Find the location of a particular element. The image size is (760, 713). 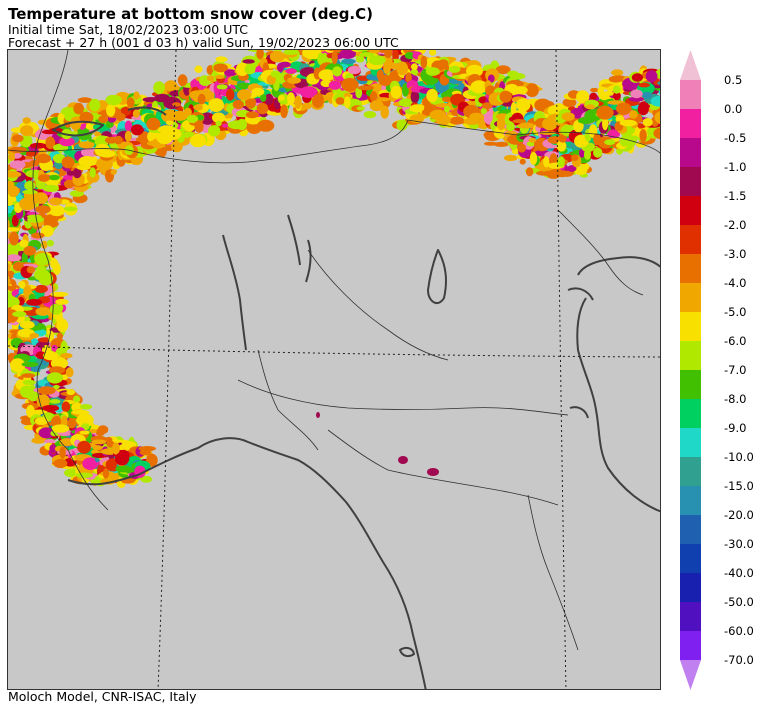

initial-time-label: Initial time Sat, 18/02/2023 03:00 UTC is located at coordinates (128, 29).